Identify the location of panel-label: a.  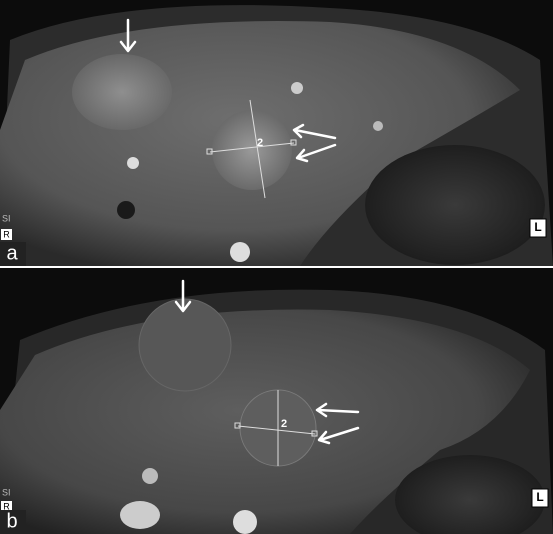
(12, 253).